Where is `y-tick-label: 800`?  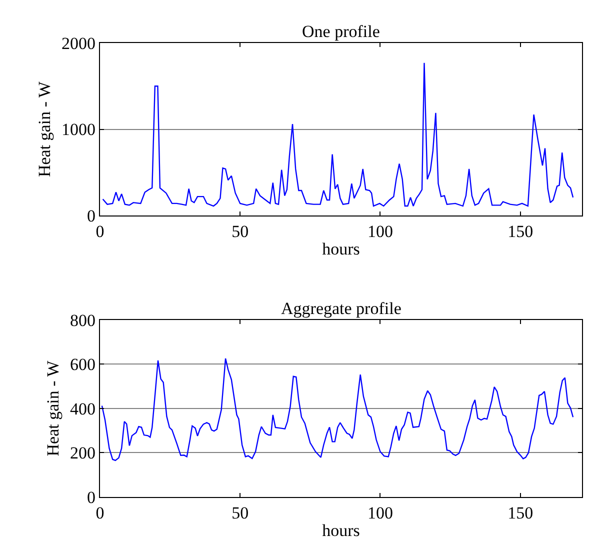
y-tick-label: 800 is located at coordinates (83, 320).